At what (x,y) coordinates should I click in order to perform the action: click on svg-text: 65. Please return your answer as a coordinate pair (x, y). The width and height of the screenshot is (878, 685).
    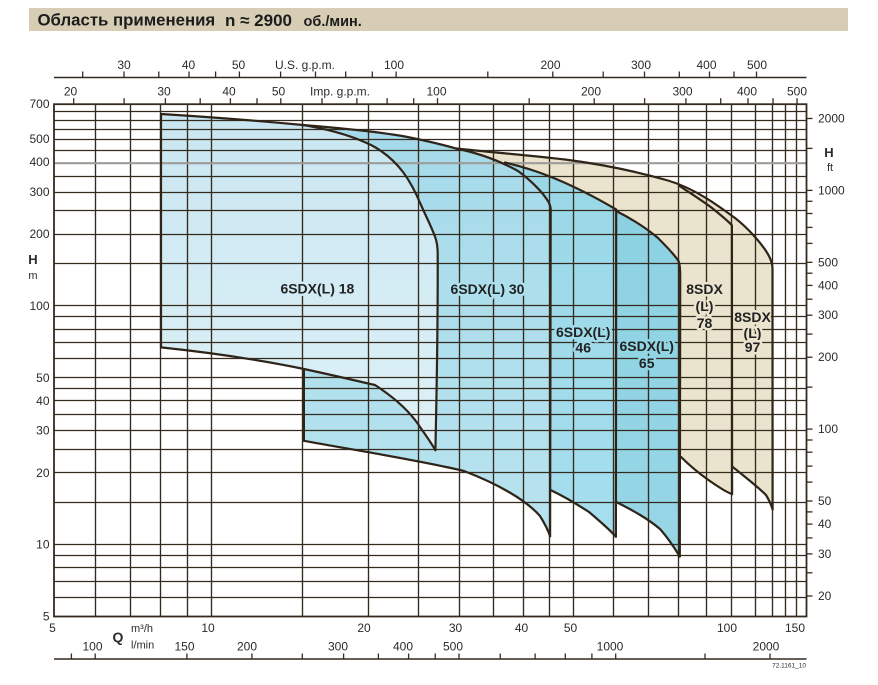
    Looking at the image, I should click on (647, 363).